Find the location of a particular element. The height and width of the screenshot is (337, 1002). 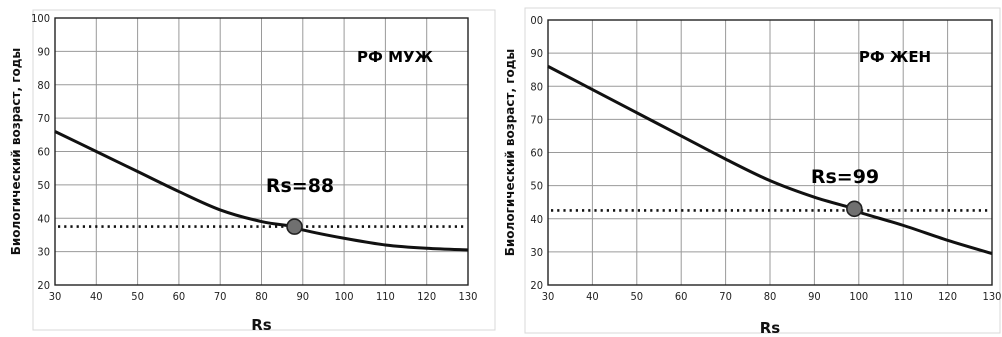

point-annotation: Rs=88 is located at coordinates (300, 186).